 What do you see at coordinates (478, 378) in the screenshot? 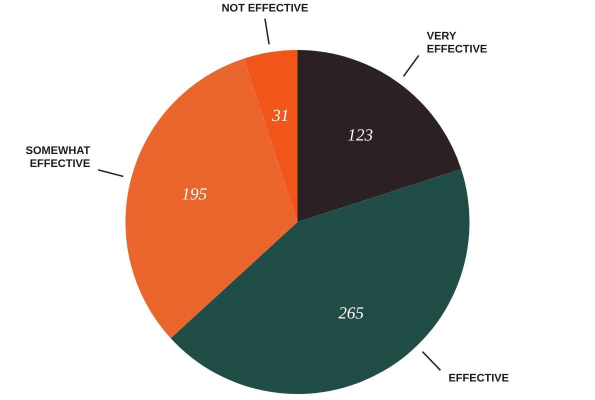
I see `slice-label: EFFECTIVE` at bounding box center [478, 378].